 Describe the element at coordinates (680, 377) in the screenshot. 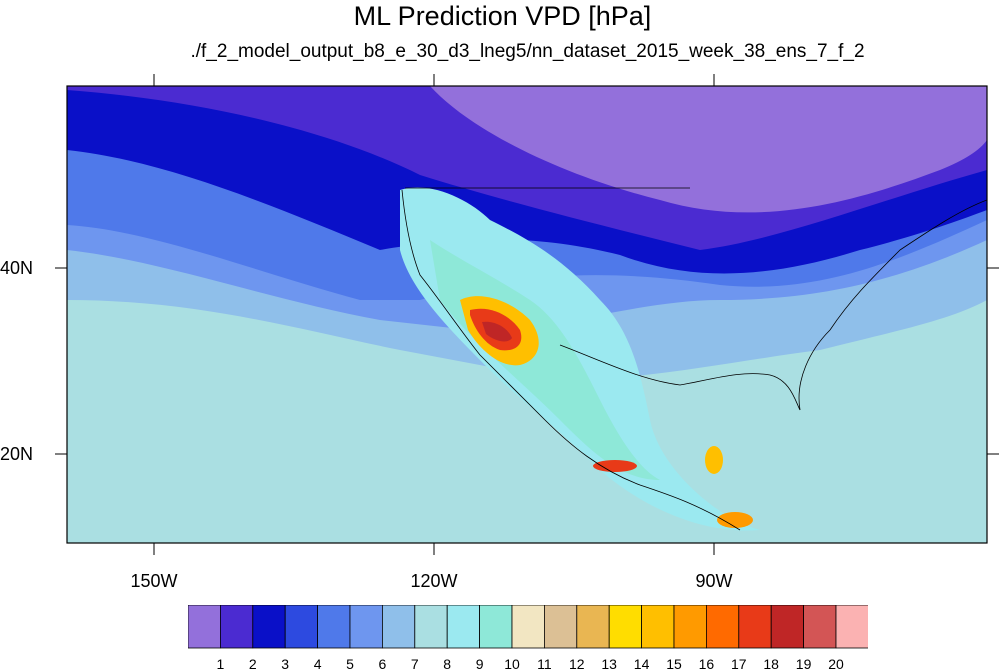

I see `coastline-gulf` at that location.